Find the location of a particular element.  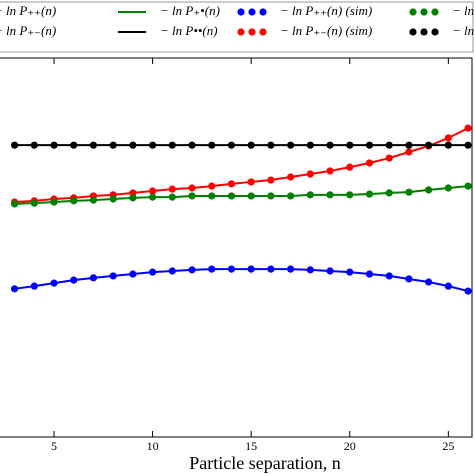

x-tick-label: 15 is located at coordinates (251, 446).